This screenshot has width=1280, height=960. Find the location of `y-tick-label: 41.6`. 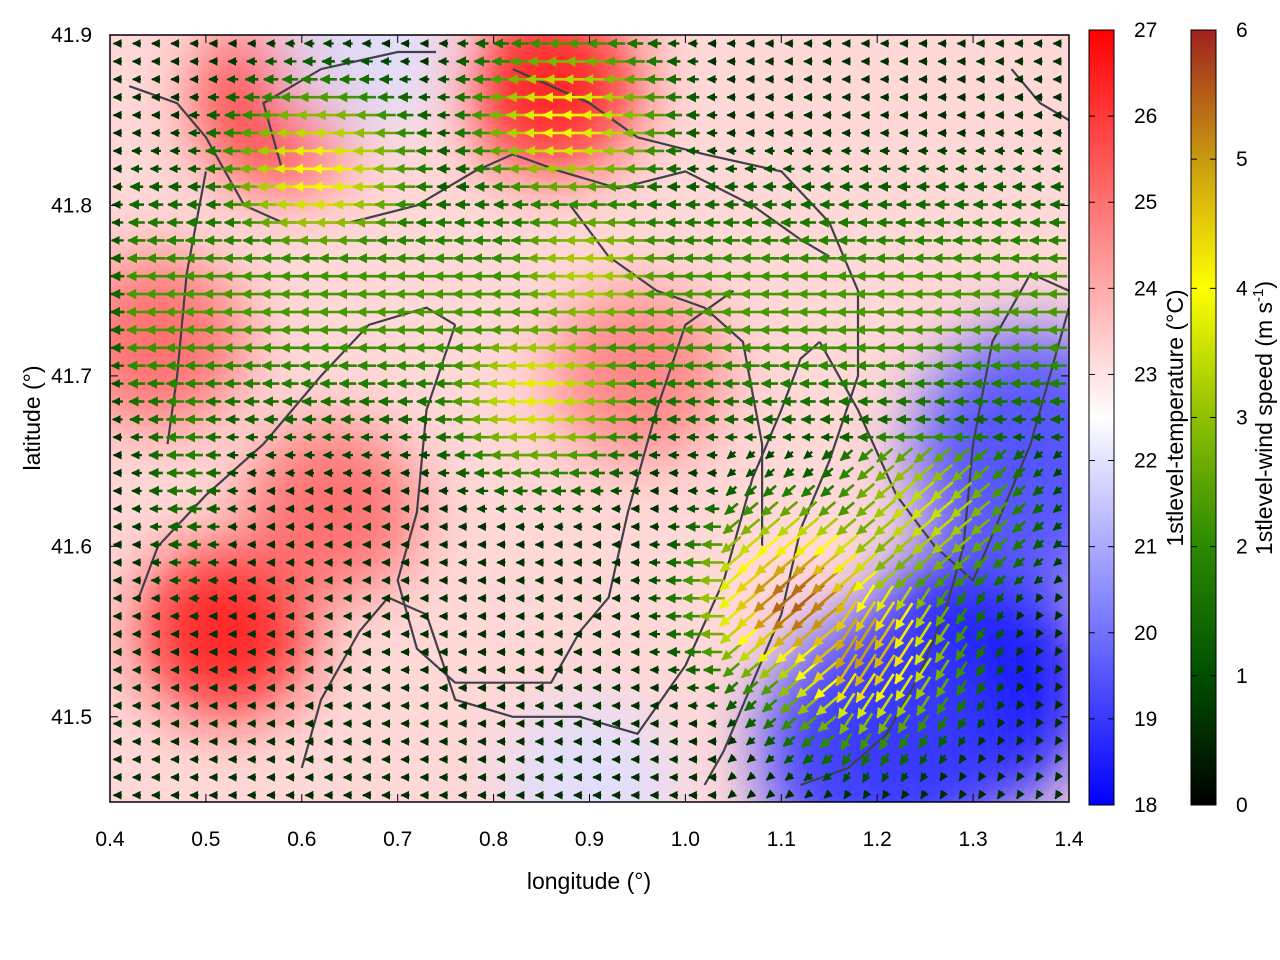

y-tick-label: 41.6 is located at coordinates (71, 546).